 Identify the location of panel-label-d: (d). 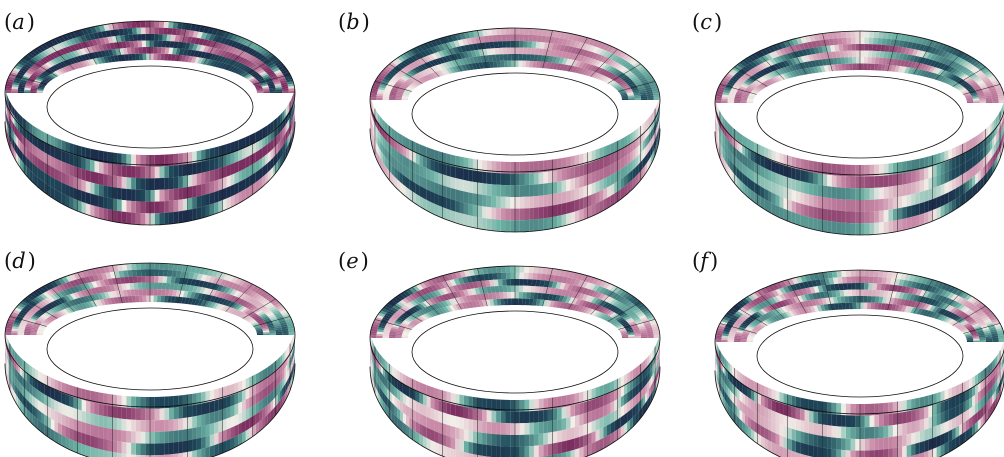
(20, 261).